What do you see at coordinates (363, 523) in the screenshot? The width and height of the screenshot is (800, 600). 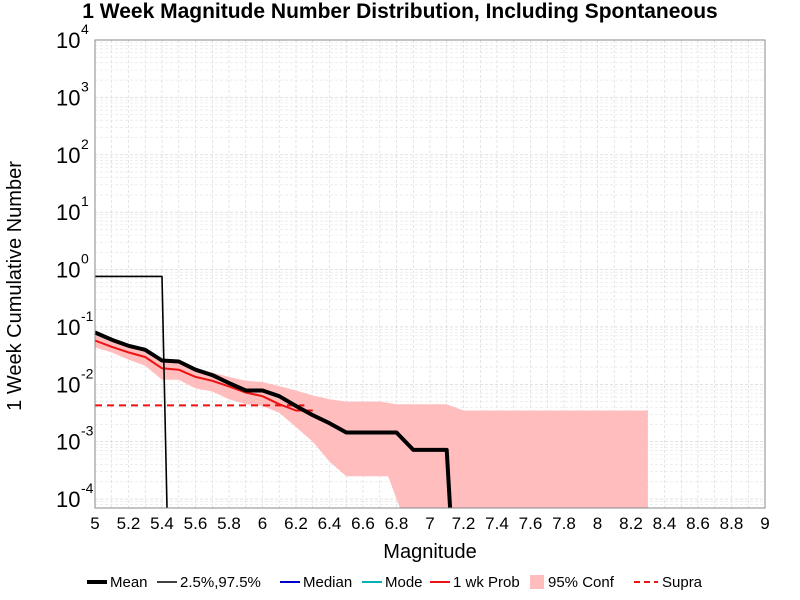 I see `x-tick-label: 6.6` at bounding box center [363, 523].